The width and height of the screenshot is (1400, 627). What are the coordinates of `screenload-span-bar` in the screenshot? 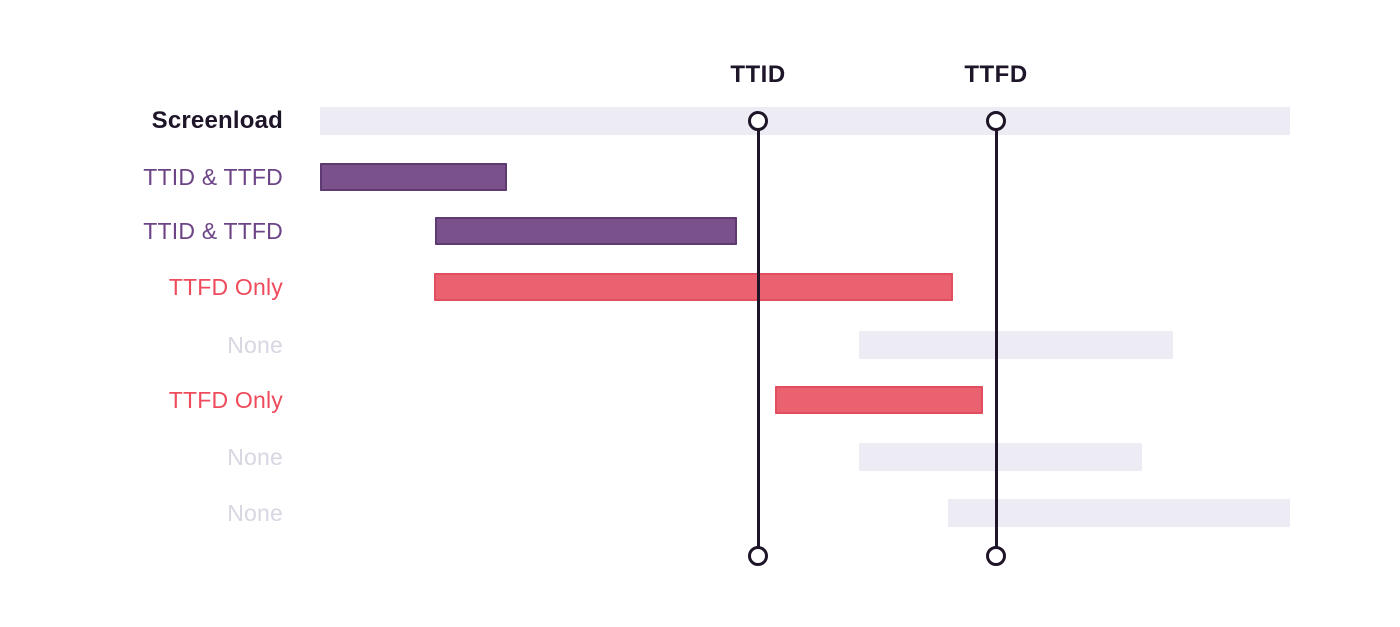 It's located at (805, 121).